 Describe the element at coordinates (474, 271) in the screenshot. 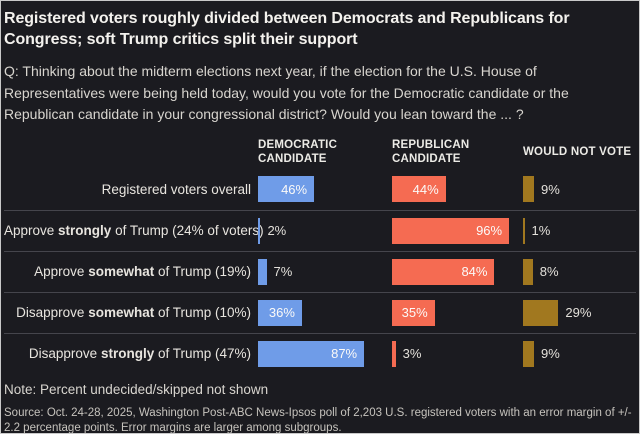

I see `value-label: 84%` at that location.